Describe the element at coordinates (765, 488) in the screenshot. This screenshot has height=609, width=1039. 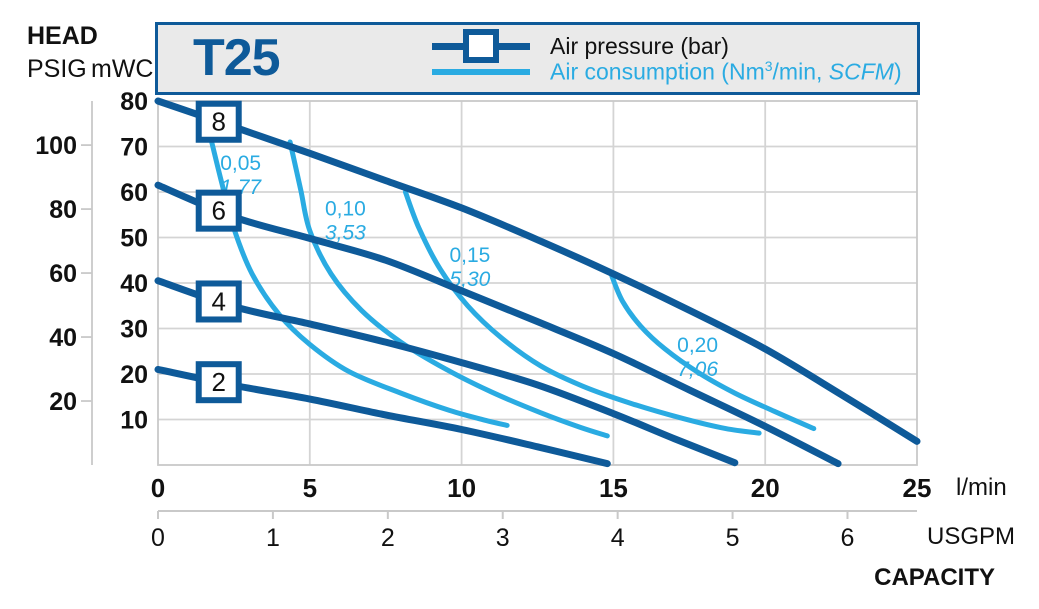
I see `lmin-tick-label: 20` at that location.